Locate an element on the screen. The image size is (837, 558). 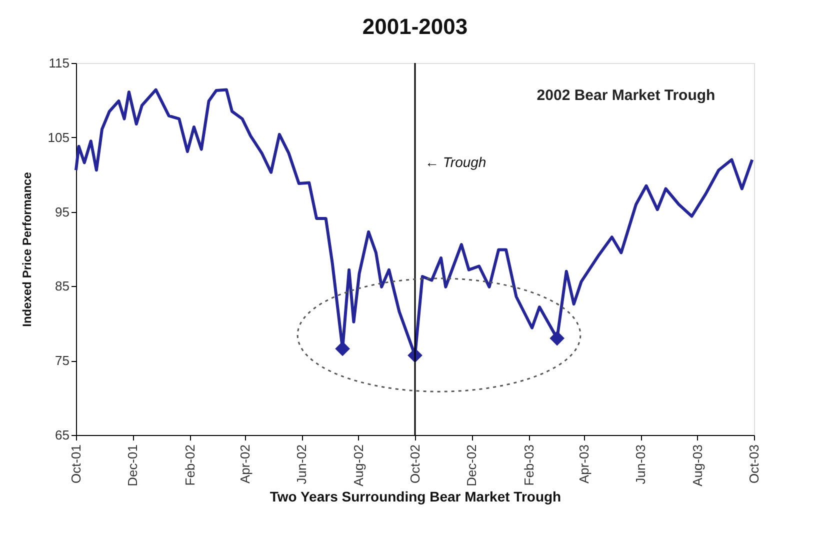
x-tick-label: Jun-03 is located at coordinates (640, 464).